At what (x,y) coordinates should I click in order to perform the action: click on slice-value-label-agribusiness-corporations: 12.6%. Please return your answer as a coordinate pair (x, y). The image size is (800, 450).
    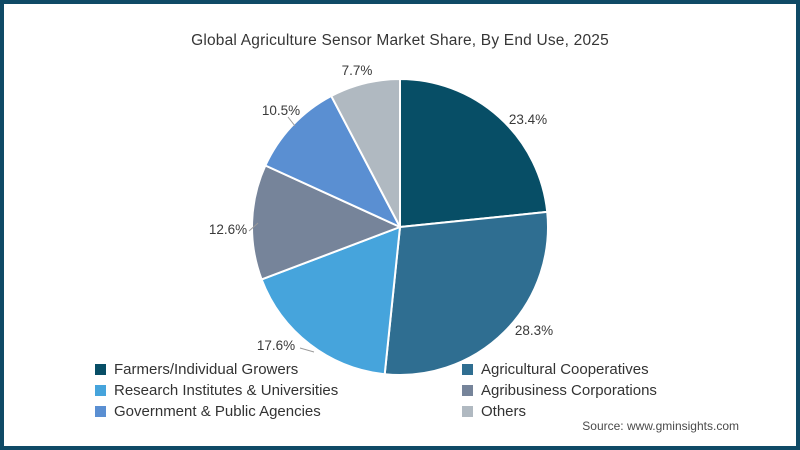
    Looking at the image, I should click on (228, 229).